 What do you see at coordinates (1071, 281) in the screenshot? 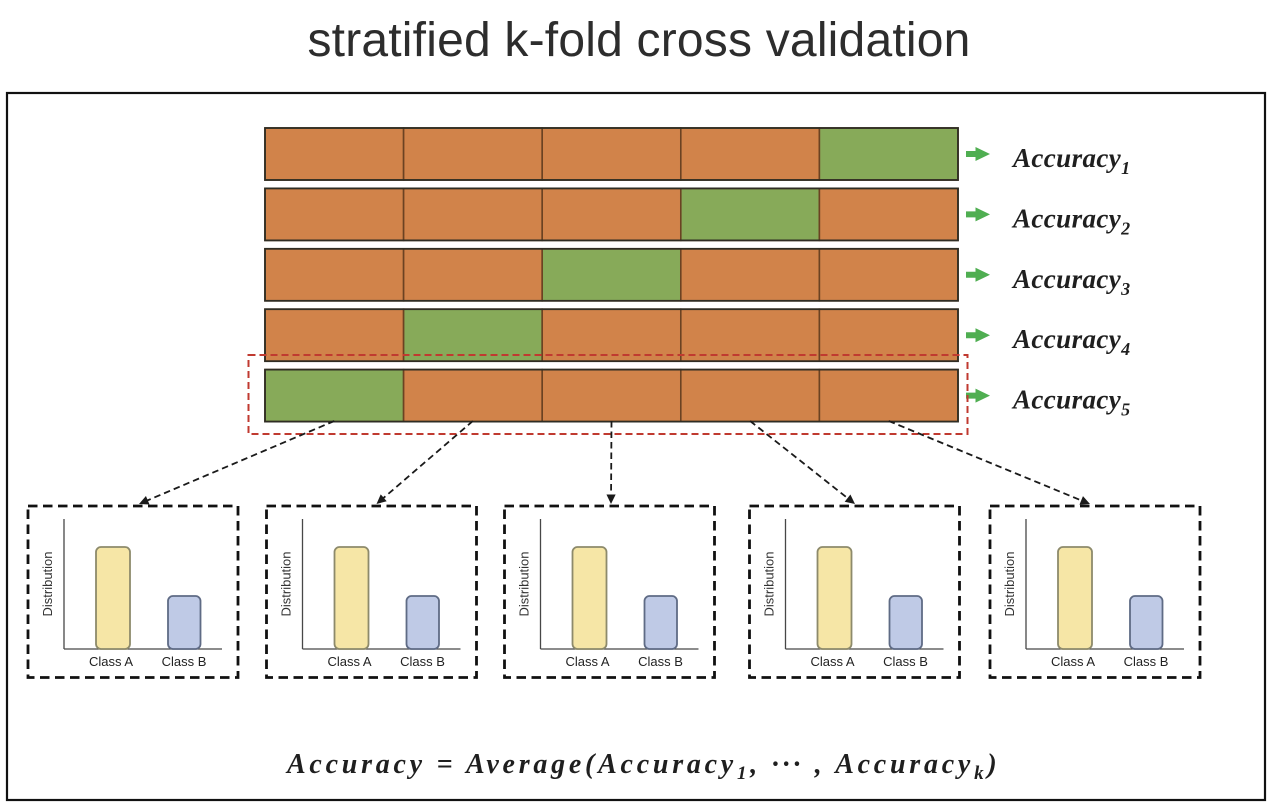
I see `svg-text: Accuracy3` at bounding box center [1071, 281].